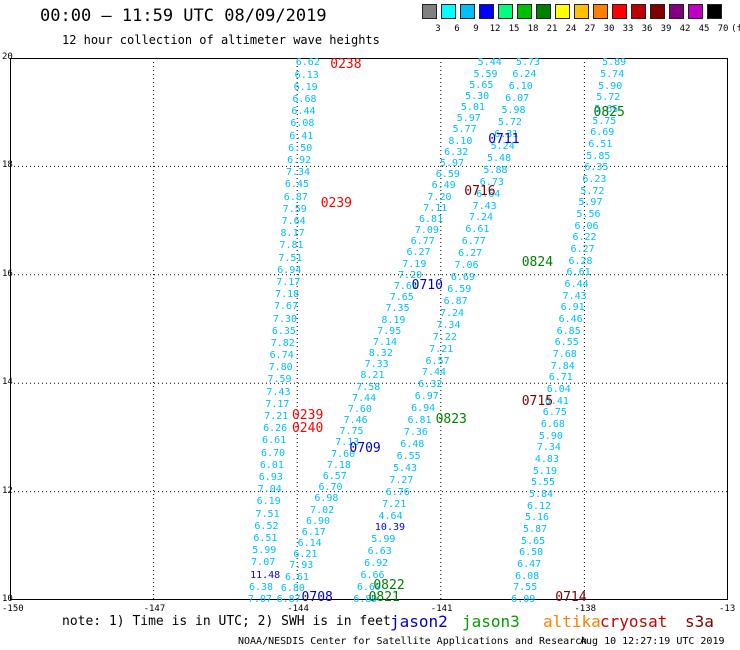 This screenshot has height=650, width=740. I want to click on swh-value: 5.48, so click(499, 158).